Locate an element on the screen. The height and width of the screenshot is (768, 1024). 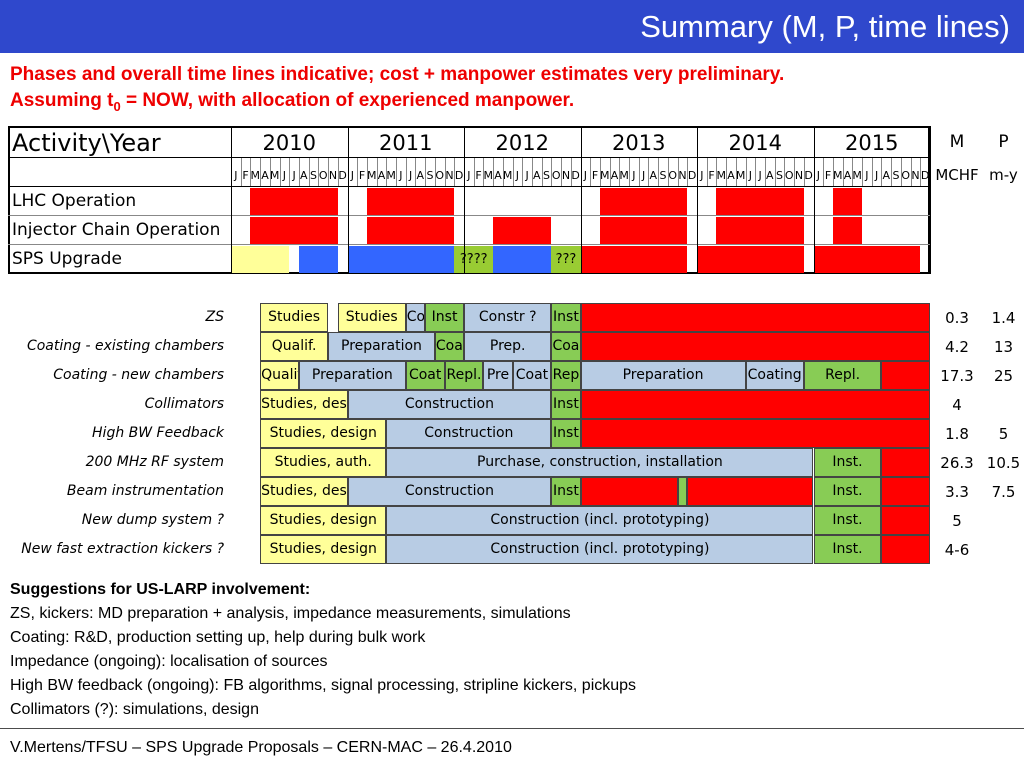
top-row-bar: ???? is located at coordinates (474, 259).